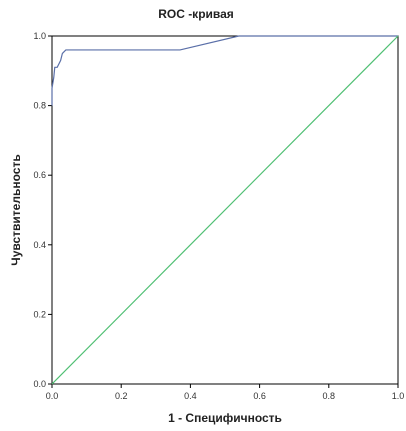 This screenshot has height=431, width=406. Describe the element at coordinates (121, 396) in the screenshot. I see `x-tick-label: 0.2` at that location.